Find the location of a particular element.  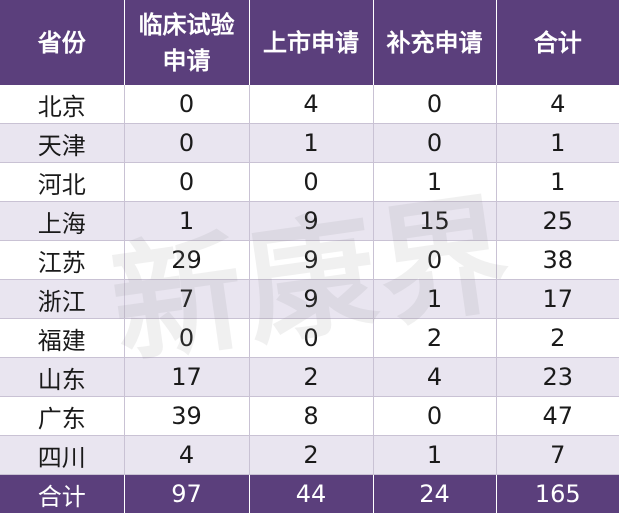

table-row: 浙江 7 9 1 17 is located at coordinates (309, 299).